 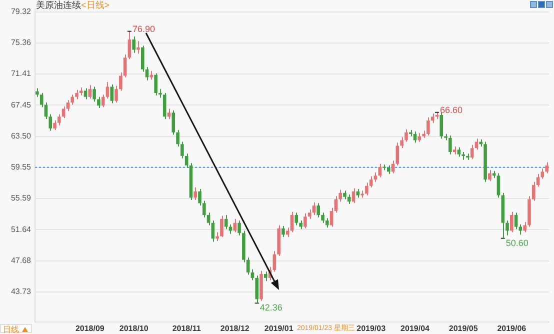 What do you see at coordinates (143, 29) in the screenshot?
I see `annotation: 76.90` at bounding box center [143, 29].